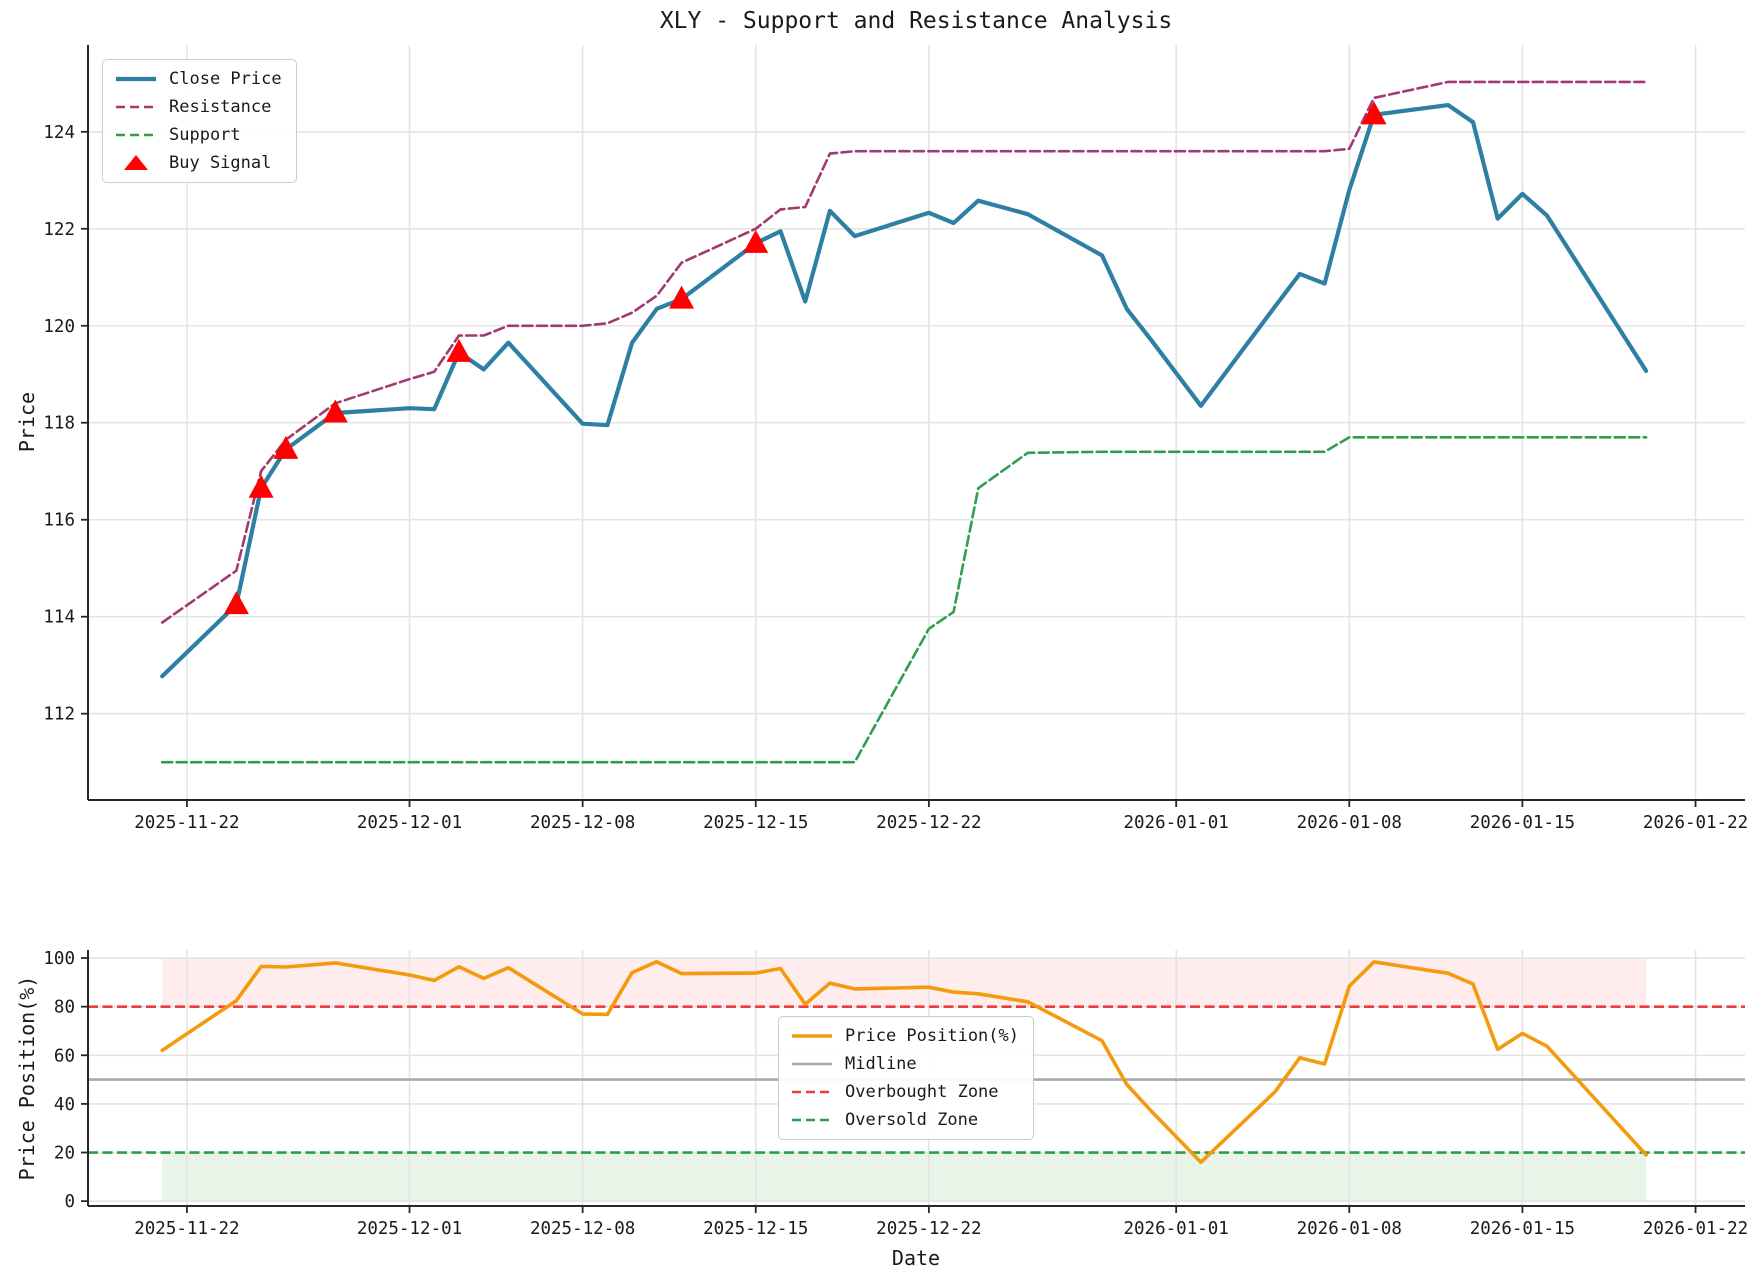 The image size is (1761, 1280). I want to click on legend-item-close-price: Close Price, so click(198, 79).